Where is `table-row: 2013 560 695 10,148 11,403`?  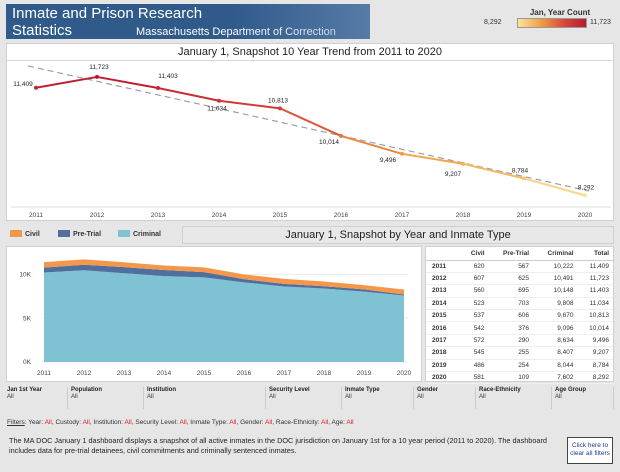
table-row: 2013 560 695 10,148 11,403 is located at coordinates (519, 291).